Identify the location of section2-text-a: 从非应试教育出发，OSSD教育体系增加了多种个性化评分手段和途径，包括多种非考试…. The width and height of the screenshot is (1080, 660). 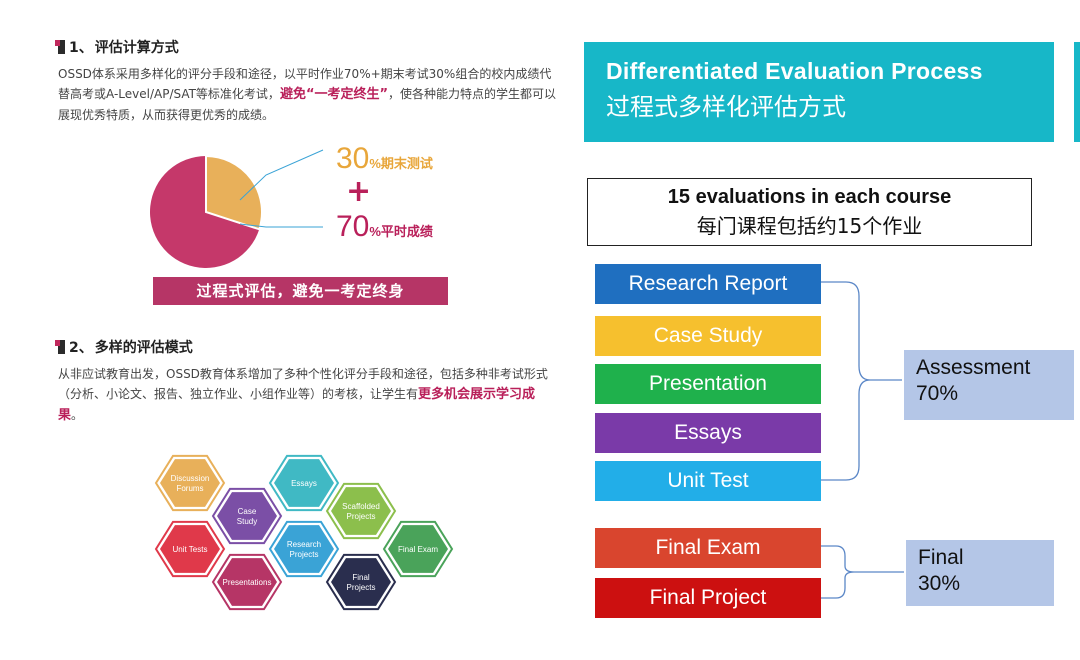
(303, 384).